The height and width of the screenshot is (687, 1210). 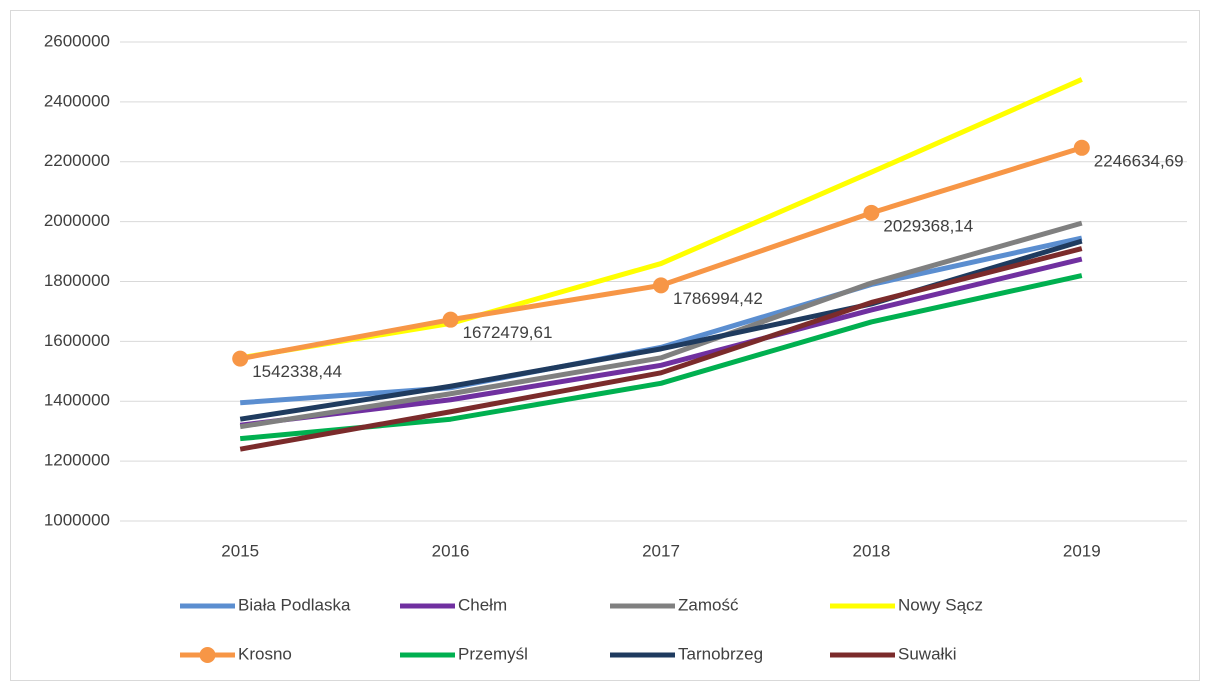 I want to click on legend-label: Krosno, so click(x=265, y=653).